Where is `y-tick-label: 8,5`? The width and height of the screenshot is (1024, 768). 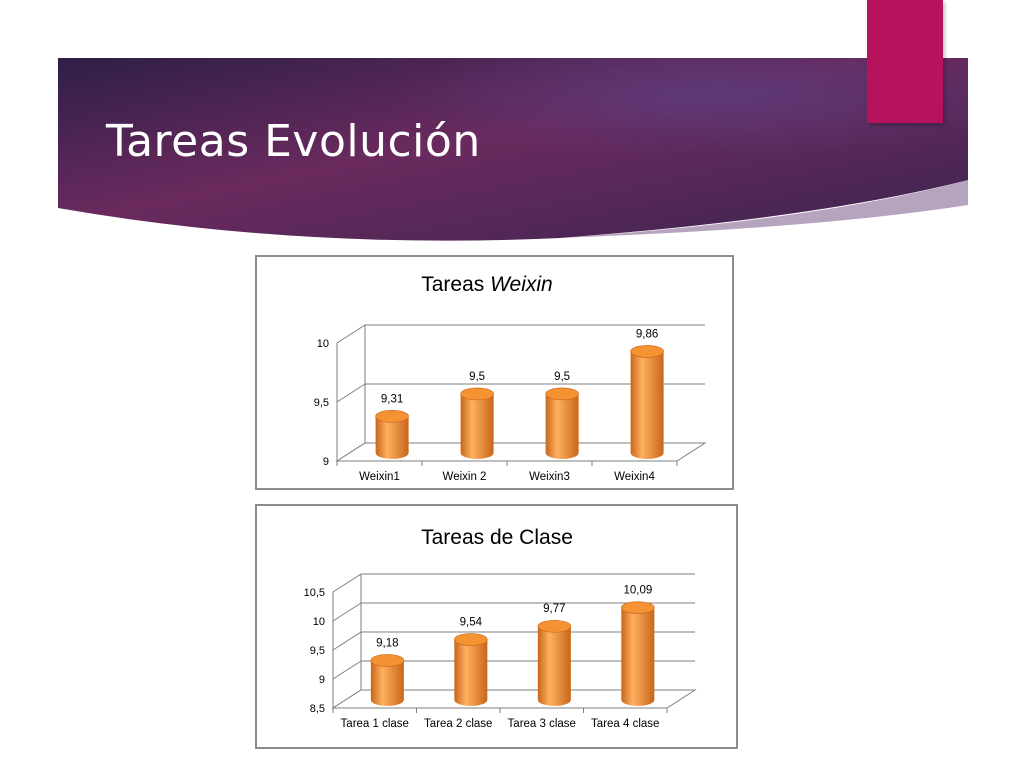
y-tick-label: 8,5 is located at coordinates (317, 709).